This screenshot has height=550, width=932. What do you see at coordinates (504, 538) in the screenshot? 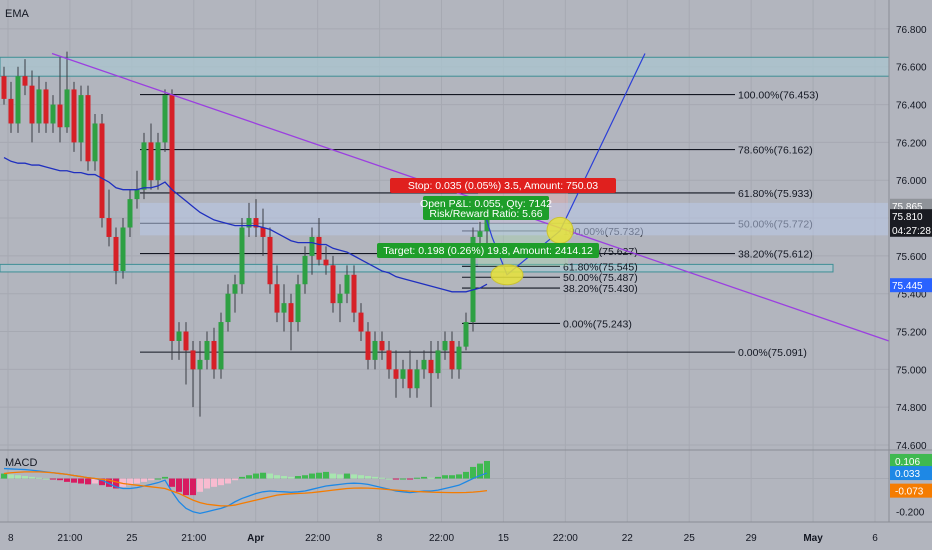
I see `time-tick-8: 15` at bounding box center [504, 538].